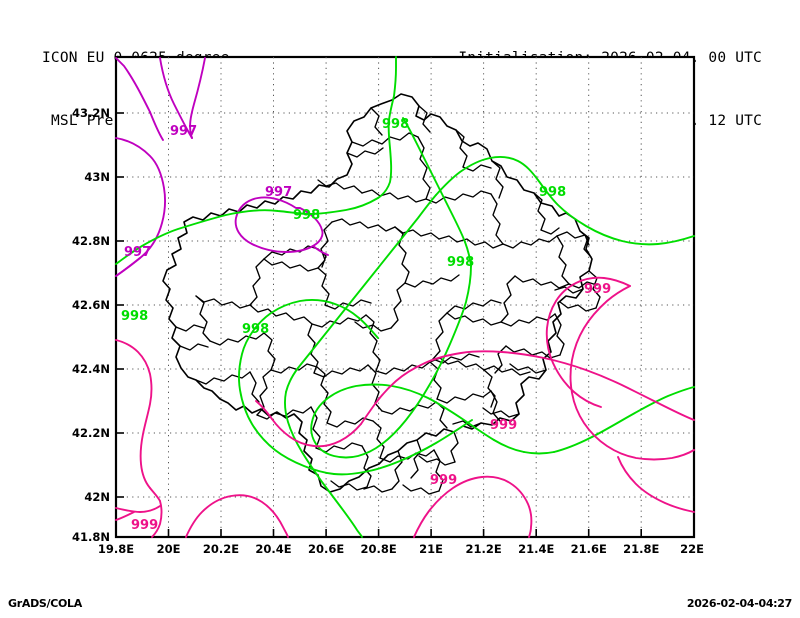 This screenshot has width=800, height=618. Describe the element at coordinates (91, 369) in the screenshot. I see `y-tick-label: 42.4N` at that location.